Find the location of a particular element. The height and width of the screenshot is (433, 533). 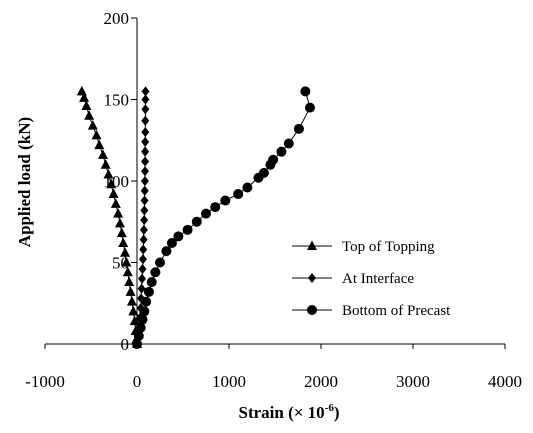

y-tick-label: 200 is located at coordinates (117, 18).